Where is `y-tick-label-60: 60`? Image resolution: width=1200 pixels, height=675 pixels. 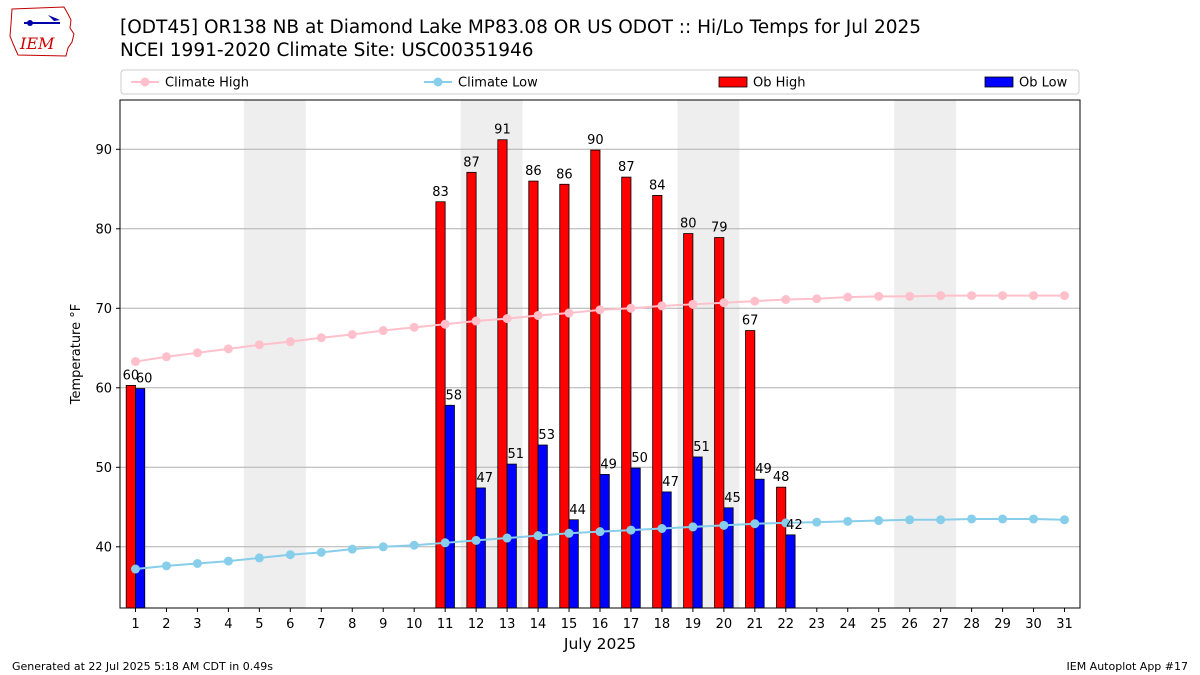 y-tick-label-60: 60 is located at coordinates (103, 388).